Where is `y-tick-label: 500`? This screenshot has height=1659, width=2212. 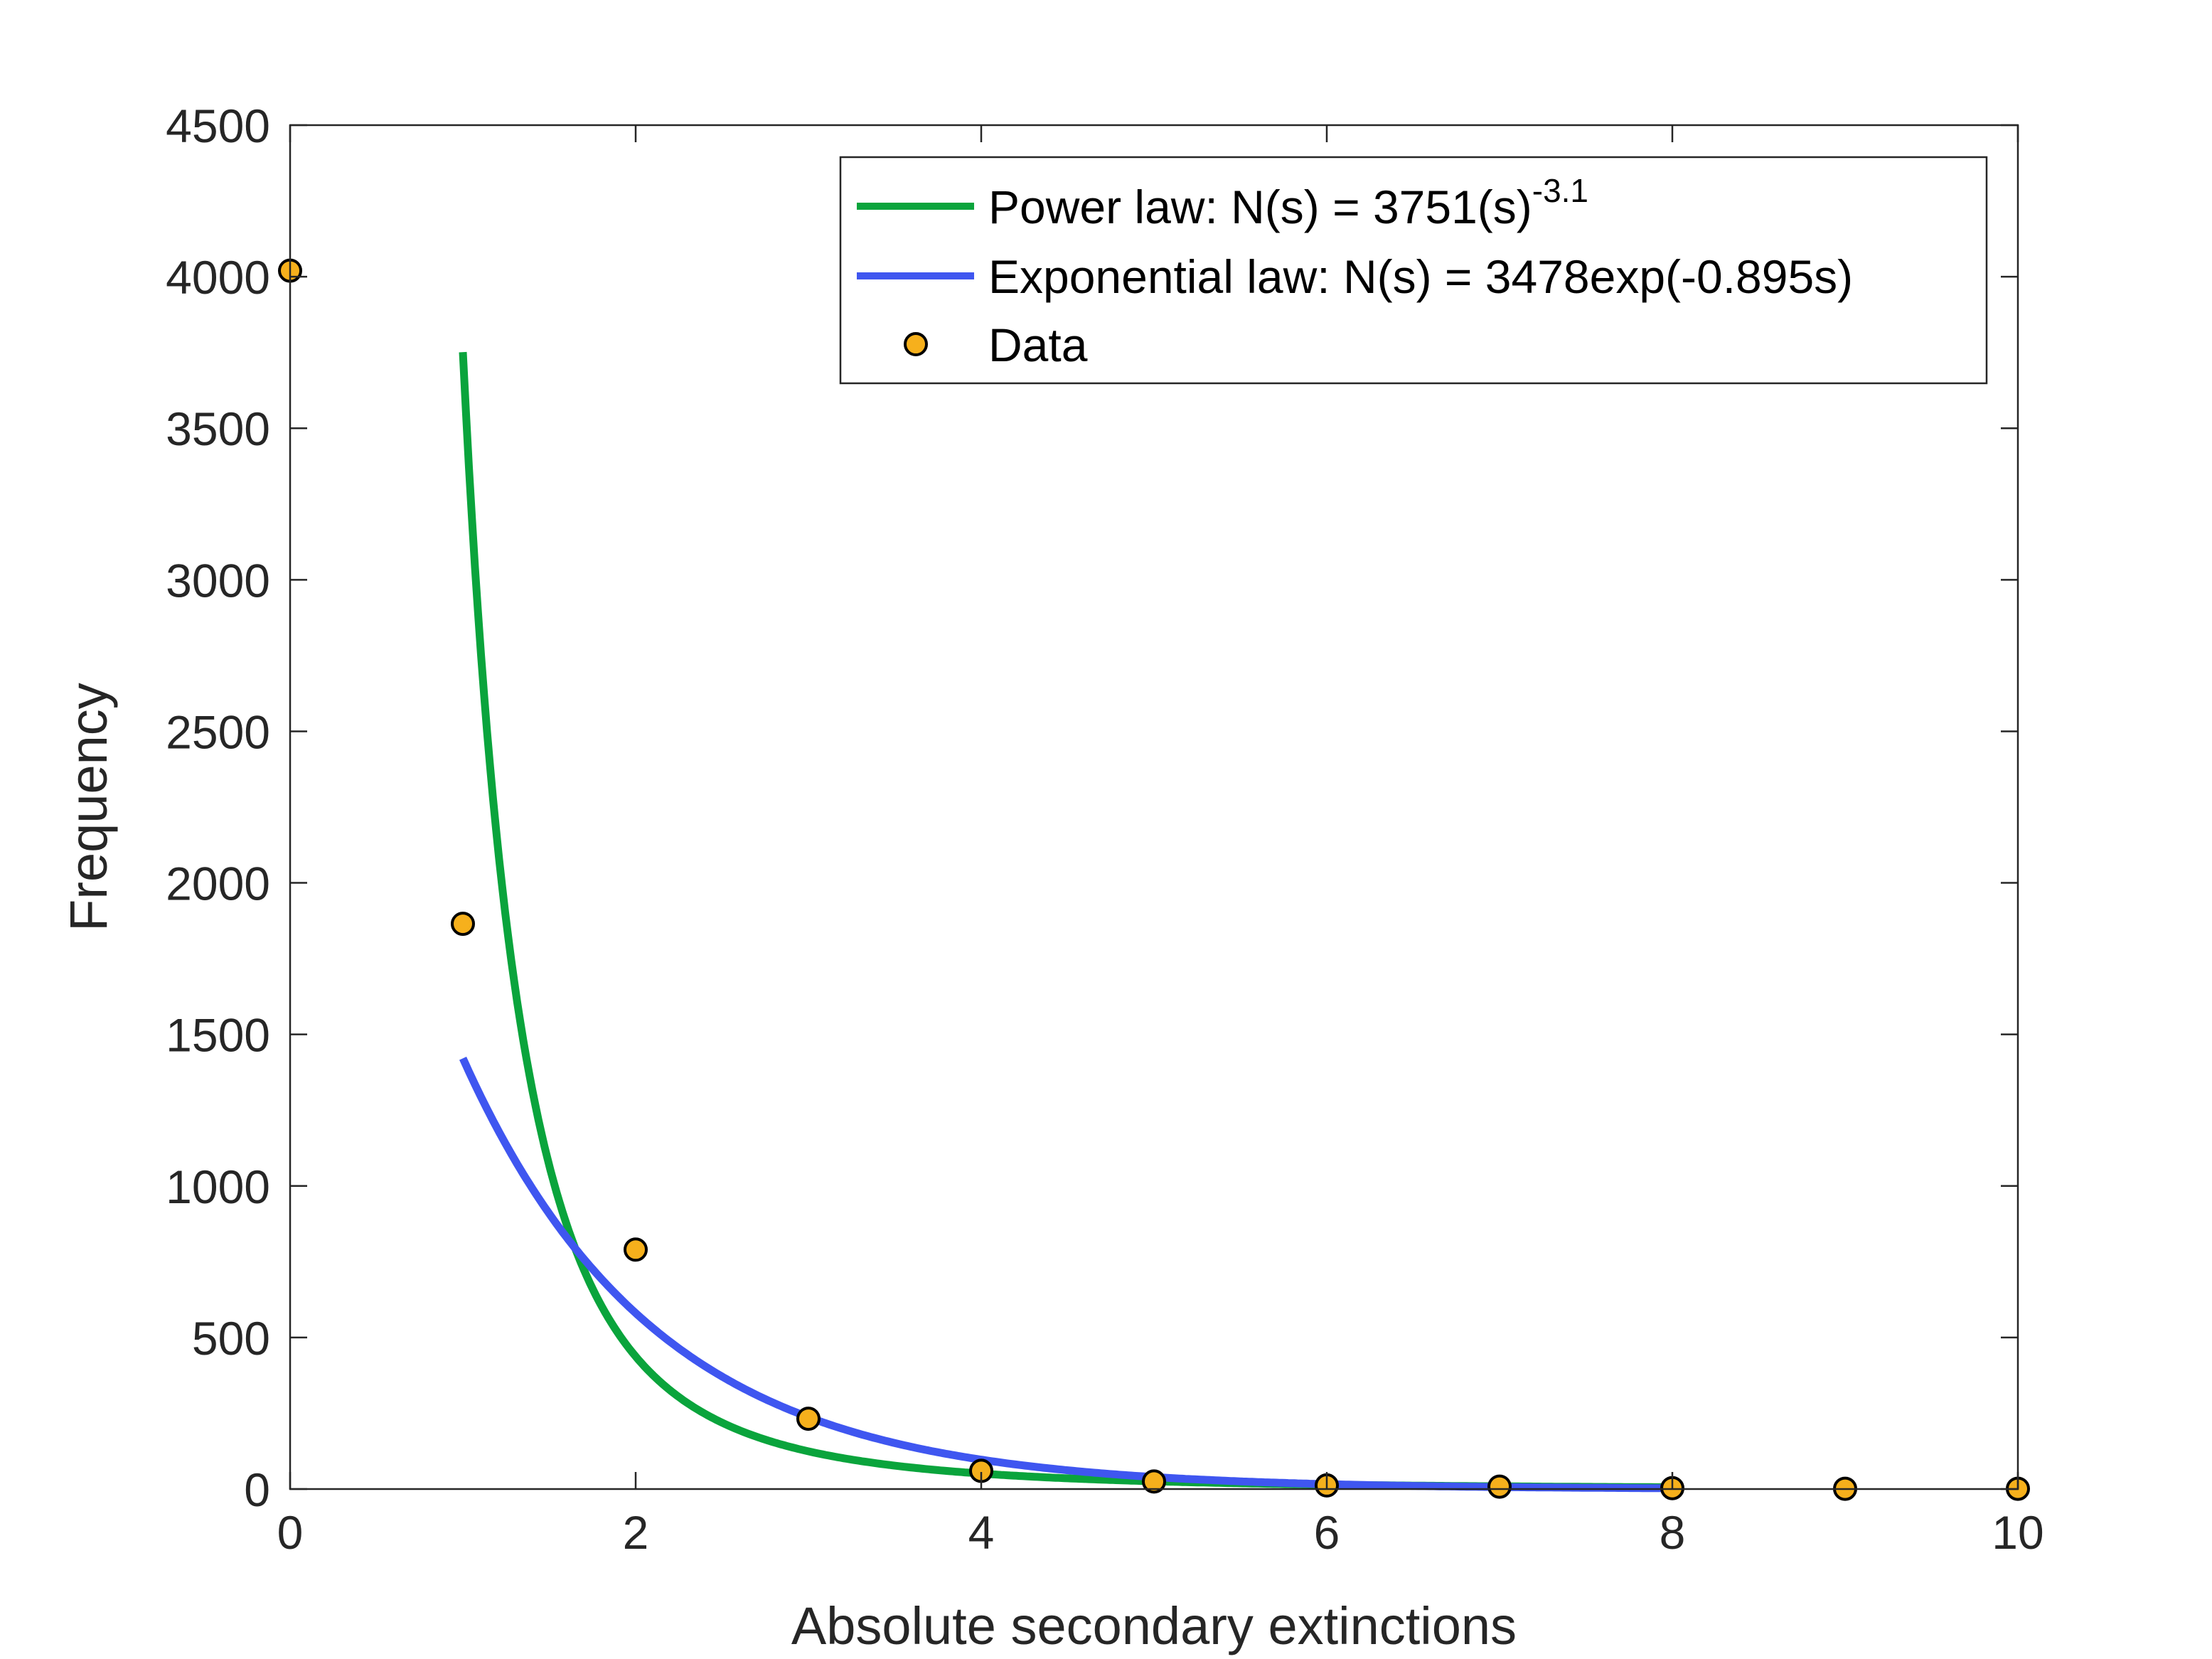 y-tick-label: 500 is located at coordinates (231, 1338).